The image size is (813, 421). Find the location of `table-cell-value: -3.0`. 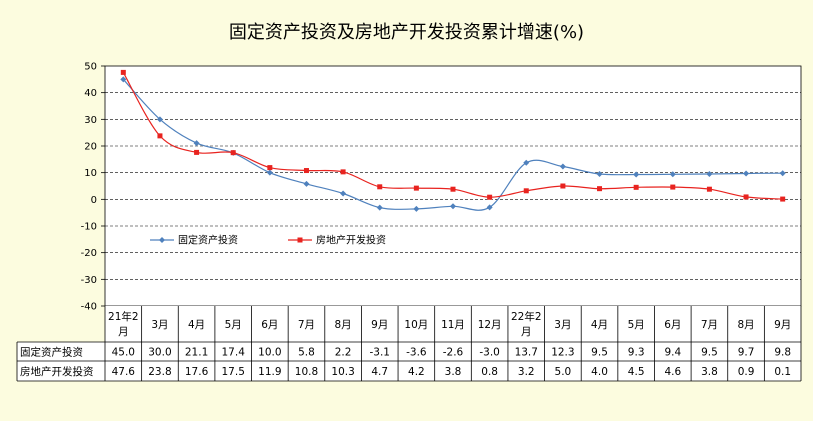

table-cell-value: -3.0 is located at coordinates (489, 353).